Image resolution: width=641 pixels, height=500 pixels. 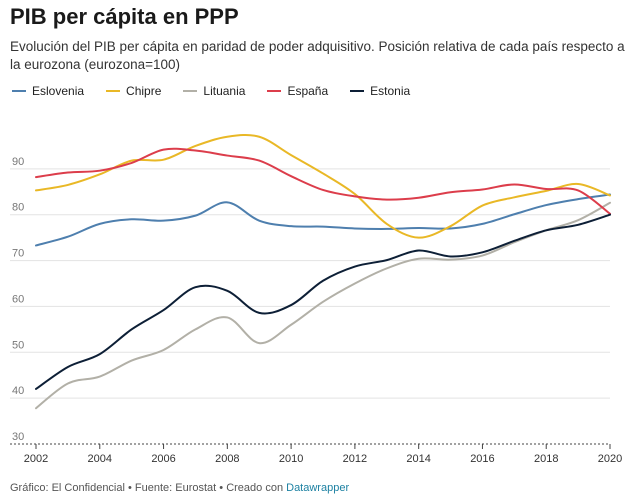 What do you see at coordinates (323, 181) in the screenshot?
I see `series-line-espana` at bounding box center [323, 181].